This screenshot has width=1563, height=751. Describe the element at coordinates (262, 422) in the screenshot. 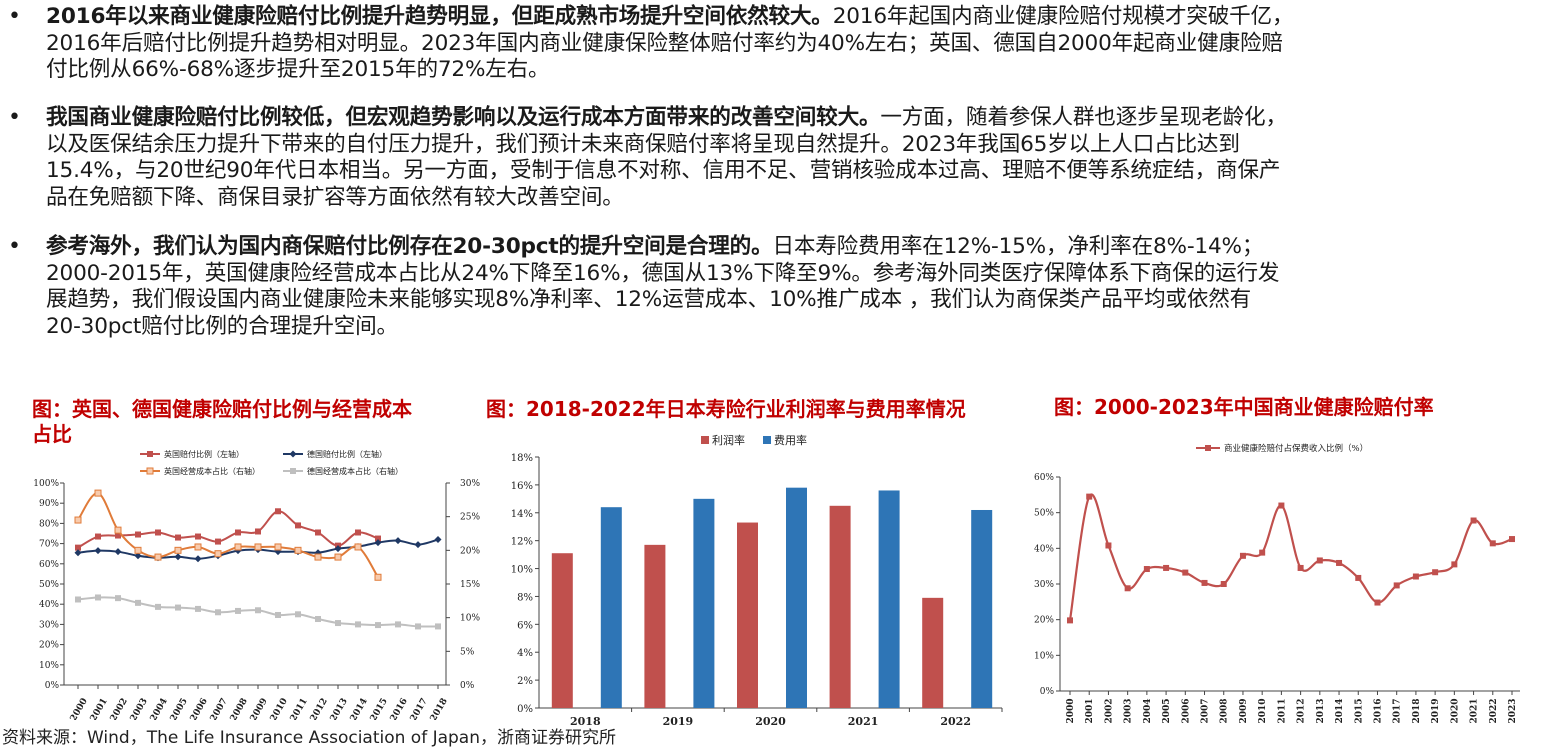

I see `chart-title-uk-de: 图：英国、德国健康险赔付比例与经营成本 占比` at that location.